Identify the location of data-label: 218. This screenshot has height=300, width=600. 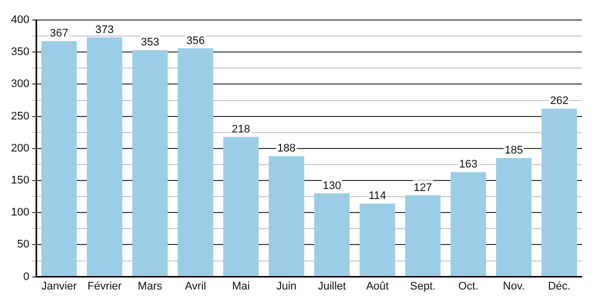
(241, 129).